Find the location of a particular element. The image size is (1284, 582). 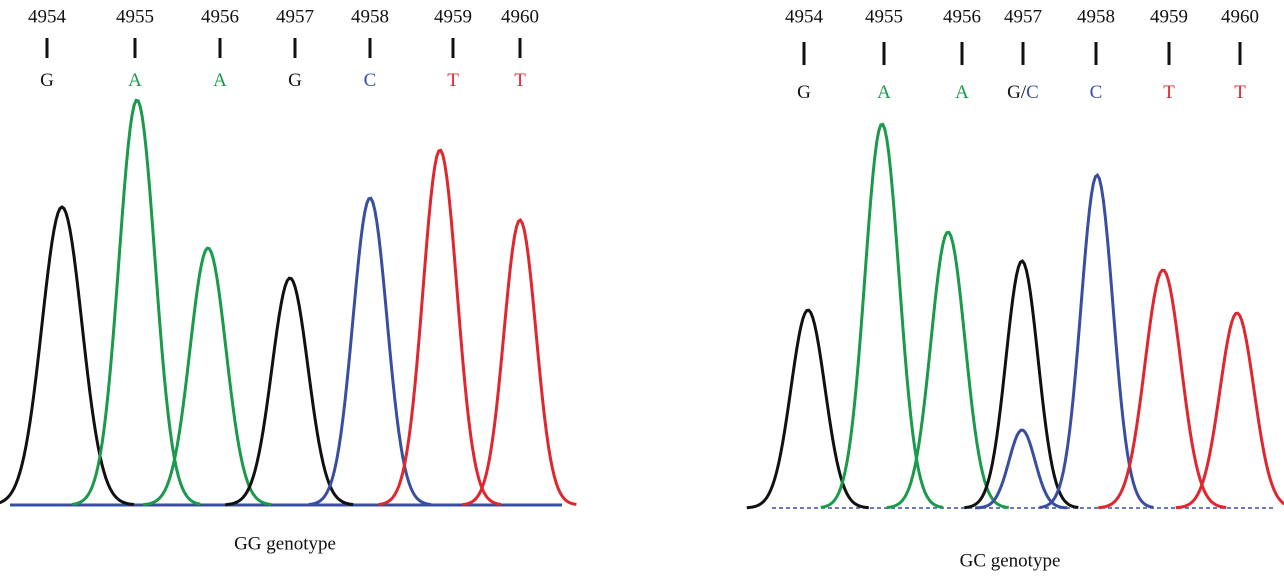

base-letter: G/ is located at coordinates (1017, 92).